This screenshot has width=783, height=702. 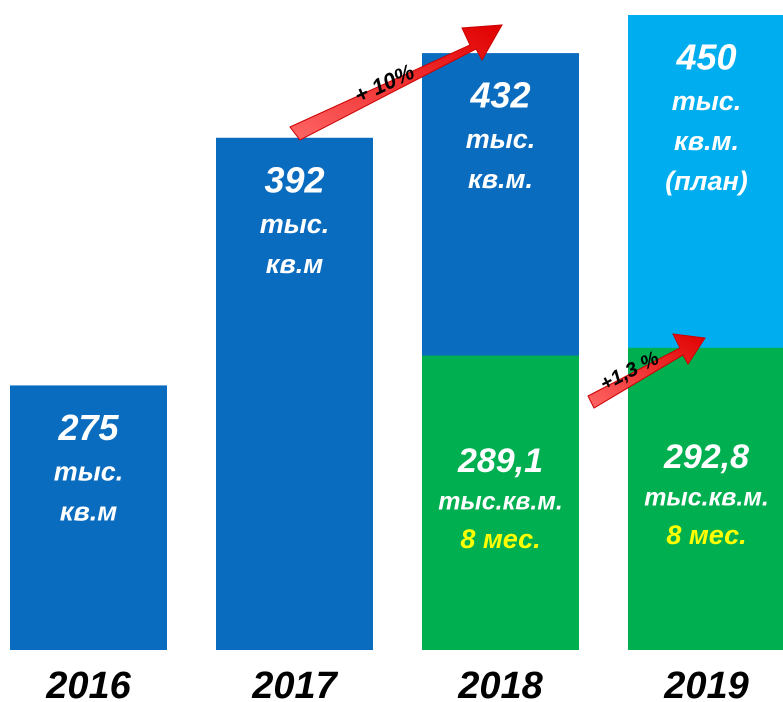 I want to click on annotation: + 10%, so click(x=384, y=83).